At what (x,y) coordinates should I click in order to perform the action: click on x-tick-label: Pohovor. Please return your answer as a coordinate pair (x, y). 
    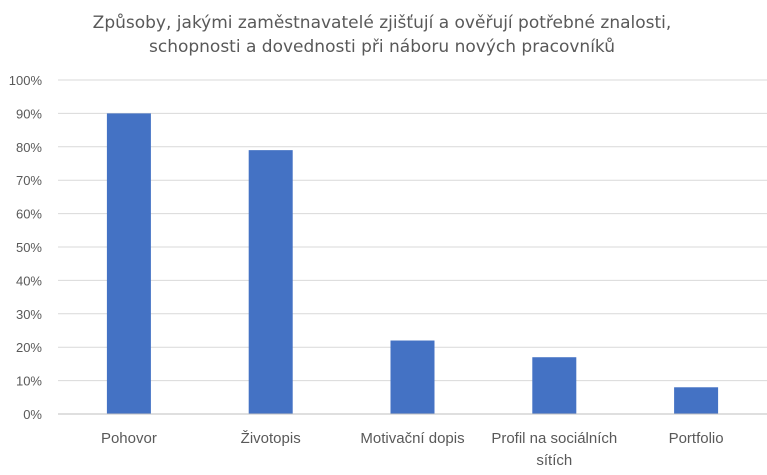
    Looking at the image, I should click on (129, 438).